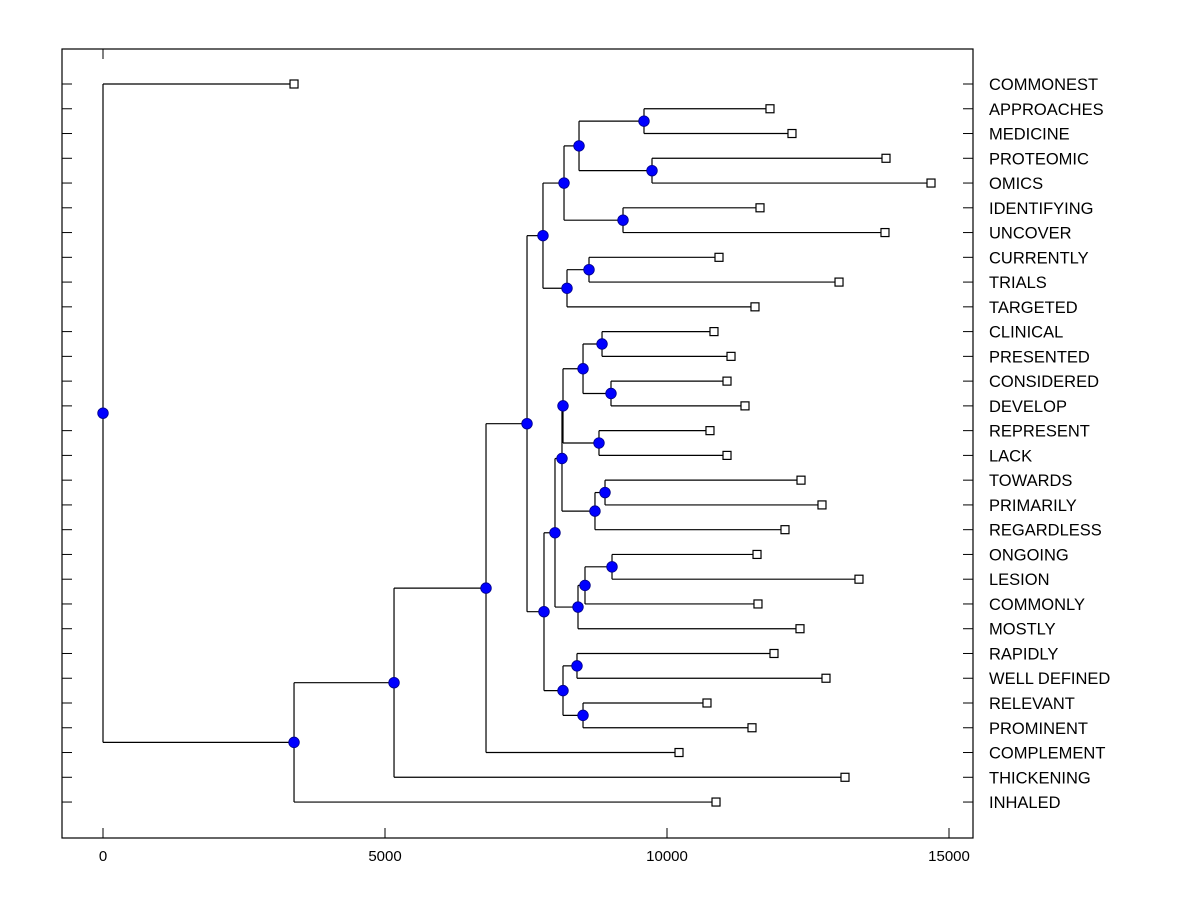 The image size is (1200, 900). I want to click on leaf-label: DEVELOP, so click(1028, 407).